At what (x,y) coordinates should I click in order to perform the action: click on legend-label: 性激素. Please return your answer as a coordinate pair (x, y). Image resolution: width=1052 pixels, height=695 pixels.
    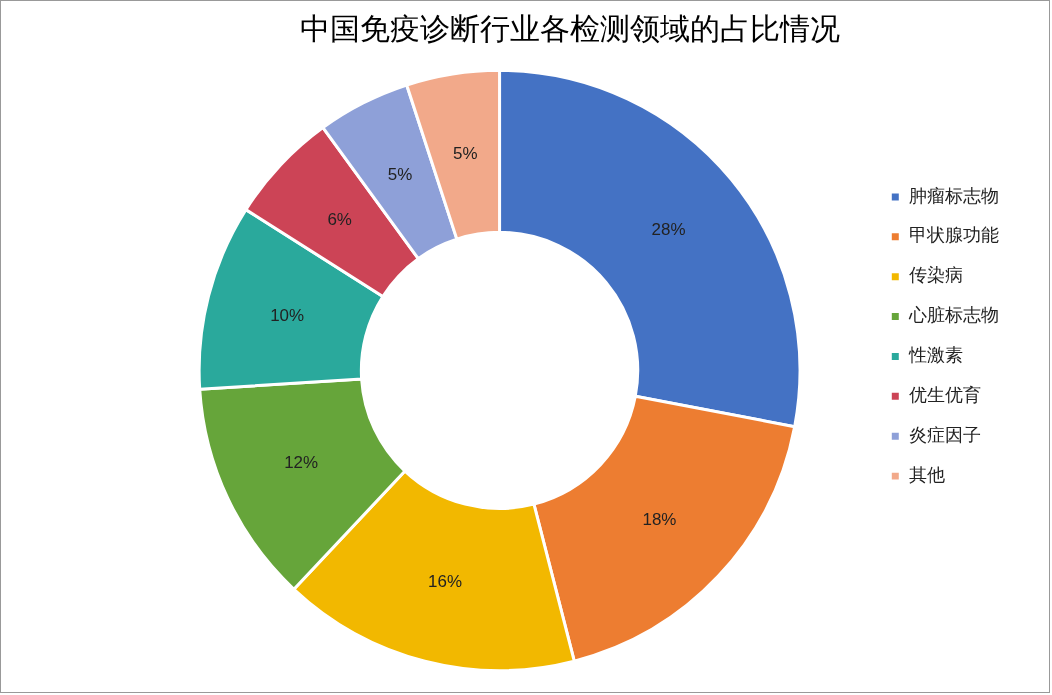
    Looking at the image, I should click on (936, 355).